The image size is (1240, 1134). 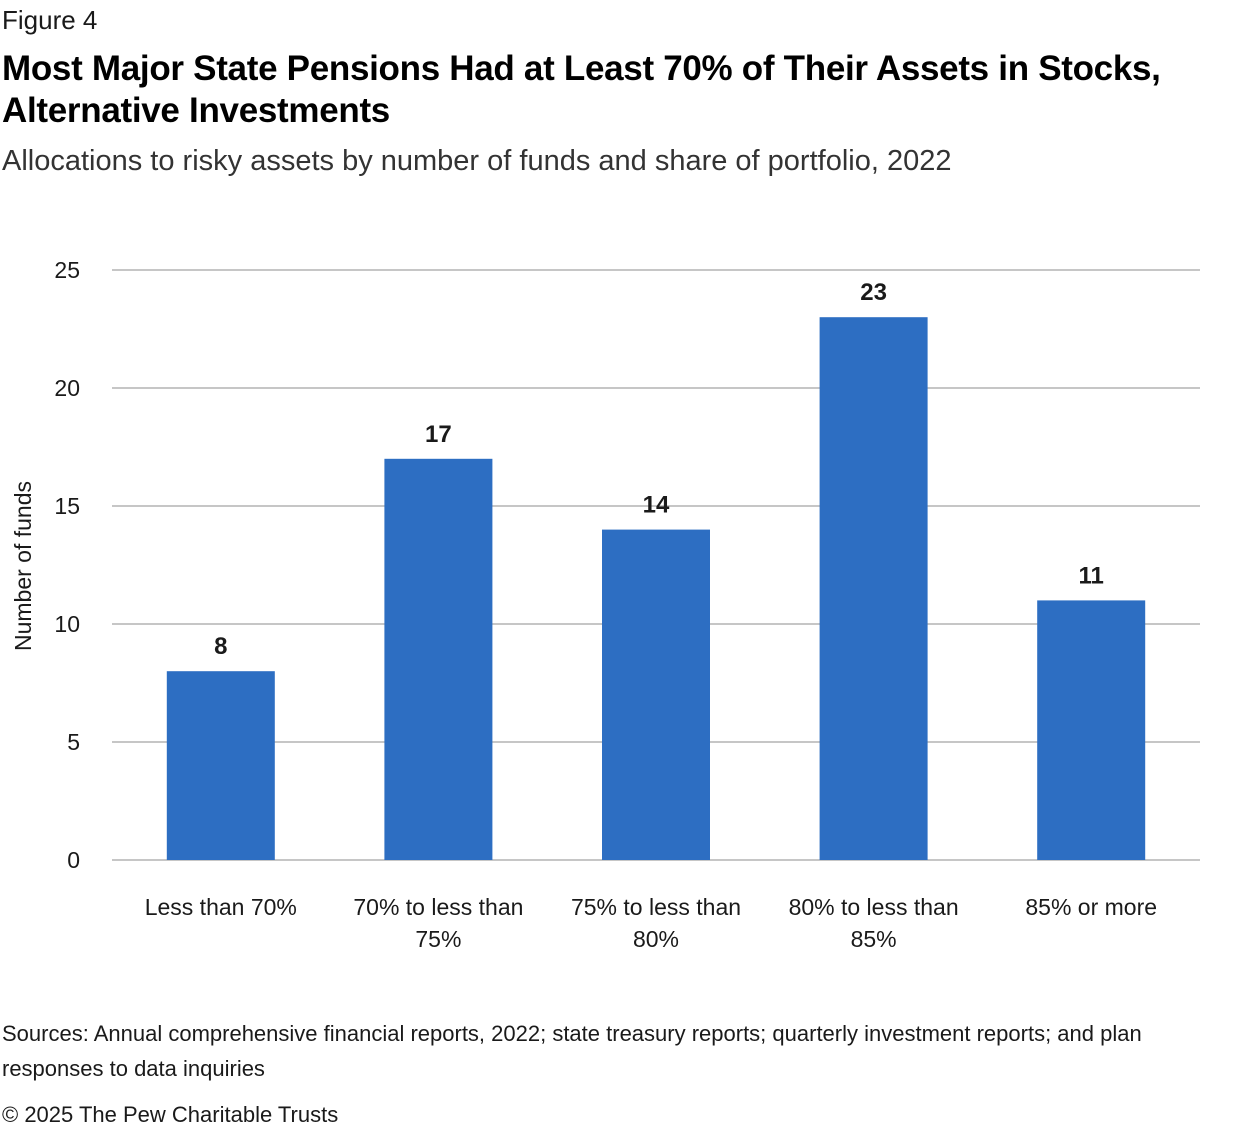 I want to click on y-axis-title: Number of funds, so click(x=23, y=566).